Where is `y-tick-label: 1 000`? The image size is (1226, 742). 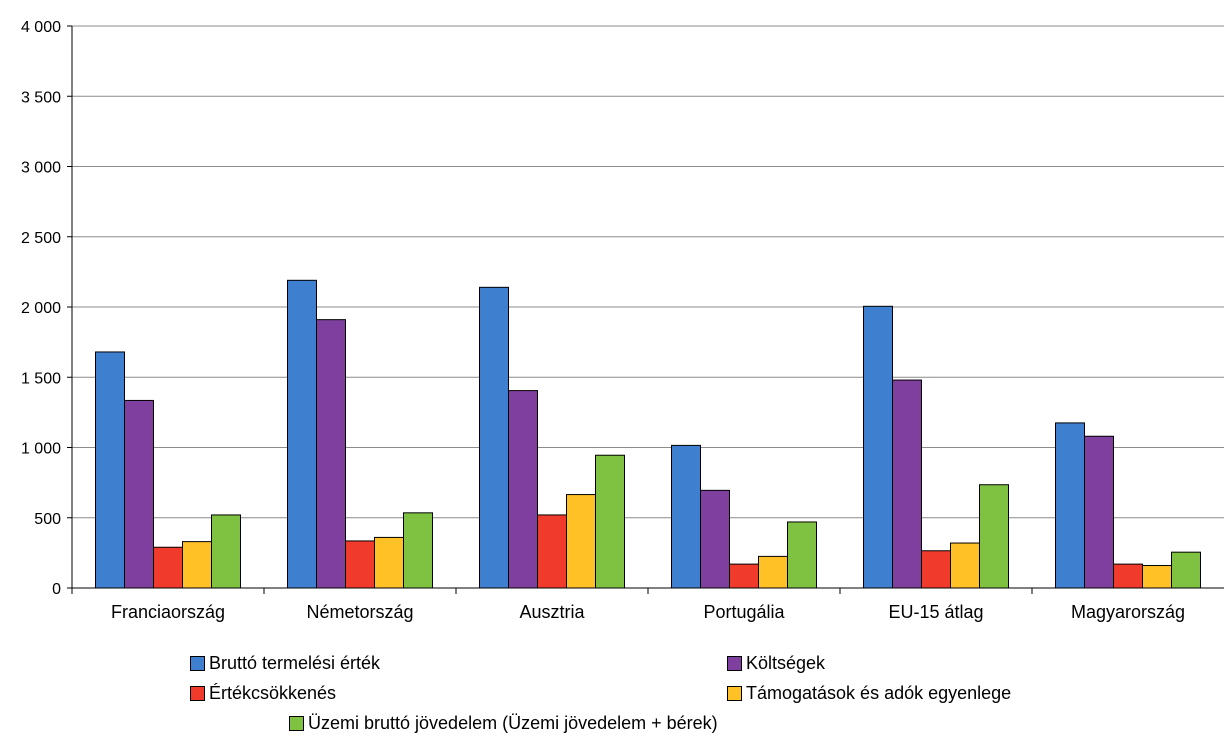
y-tick-label: 1 000 is located at coordinates (41, 449).